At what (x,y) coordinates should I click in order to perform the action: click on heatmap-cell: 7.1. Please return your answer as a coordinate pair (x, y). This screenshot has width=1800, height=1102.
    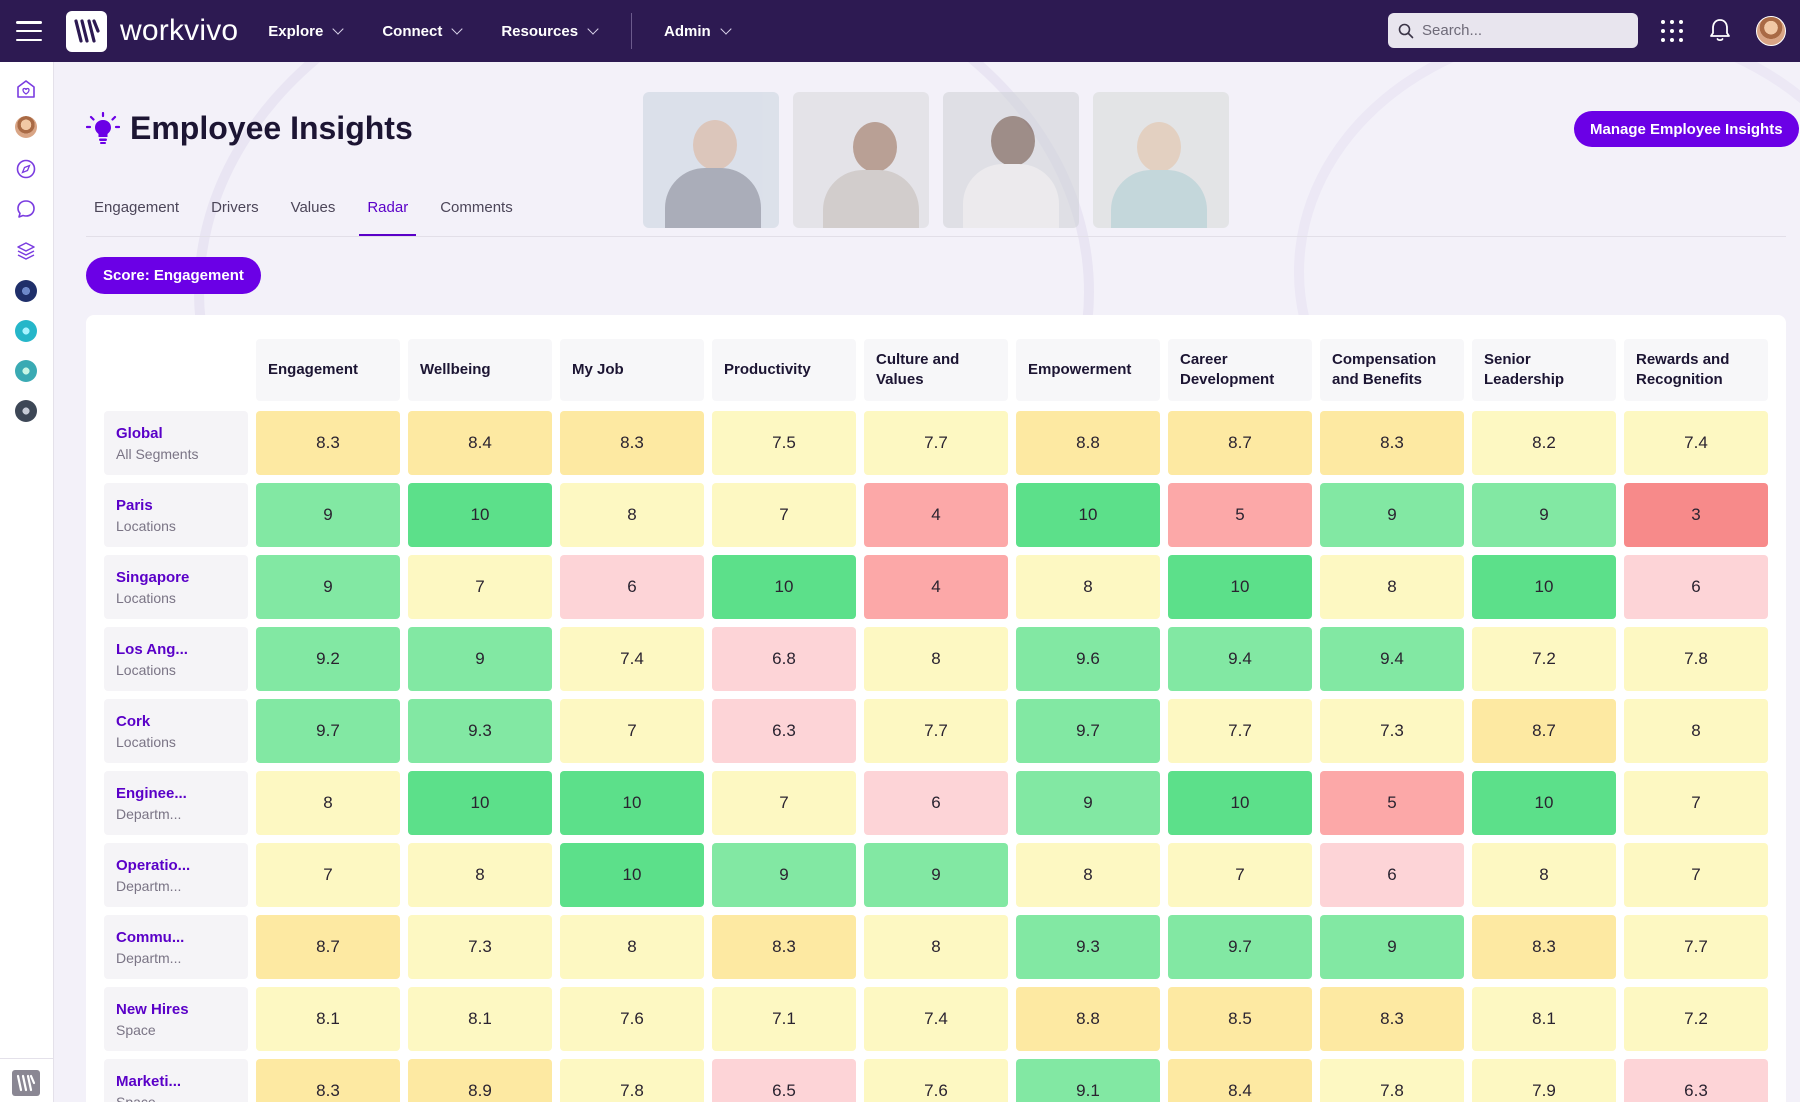
    Looking at the image, I should click on (784, 1019).